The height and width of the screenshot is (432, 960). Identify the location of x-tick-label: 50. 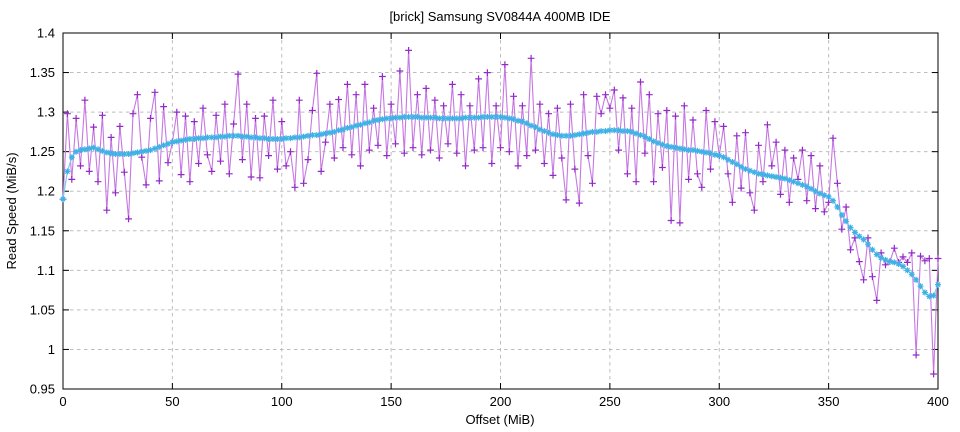
(172, 401).